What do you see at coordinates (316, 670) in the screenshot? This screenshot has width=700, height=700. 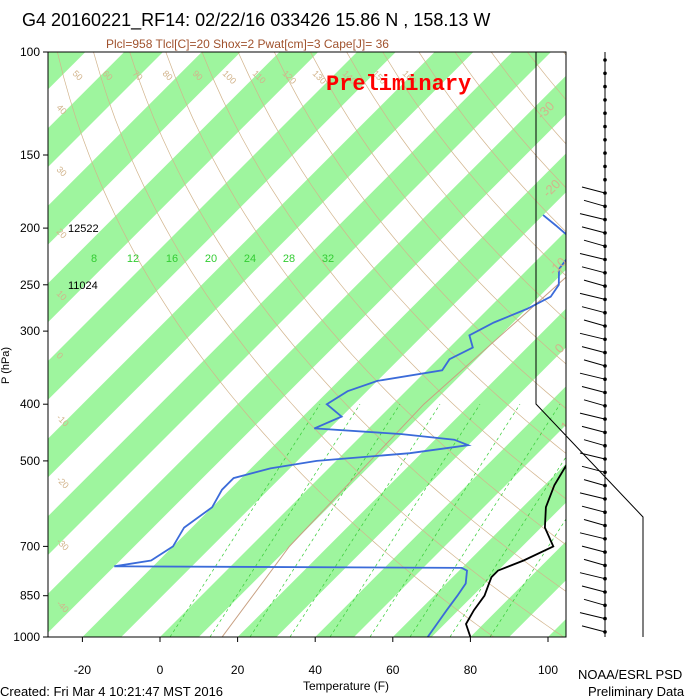 I see `x-tick-label: 40` at bounding box center [316, 670].